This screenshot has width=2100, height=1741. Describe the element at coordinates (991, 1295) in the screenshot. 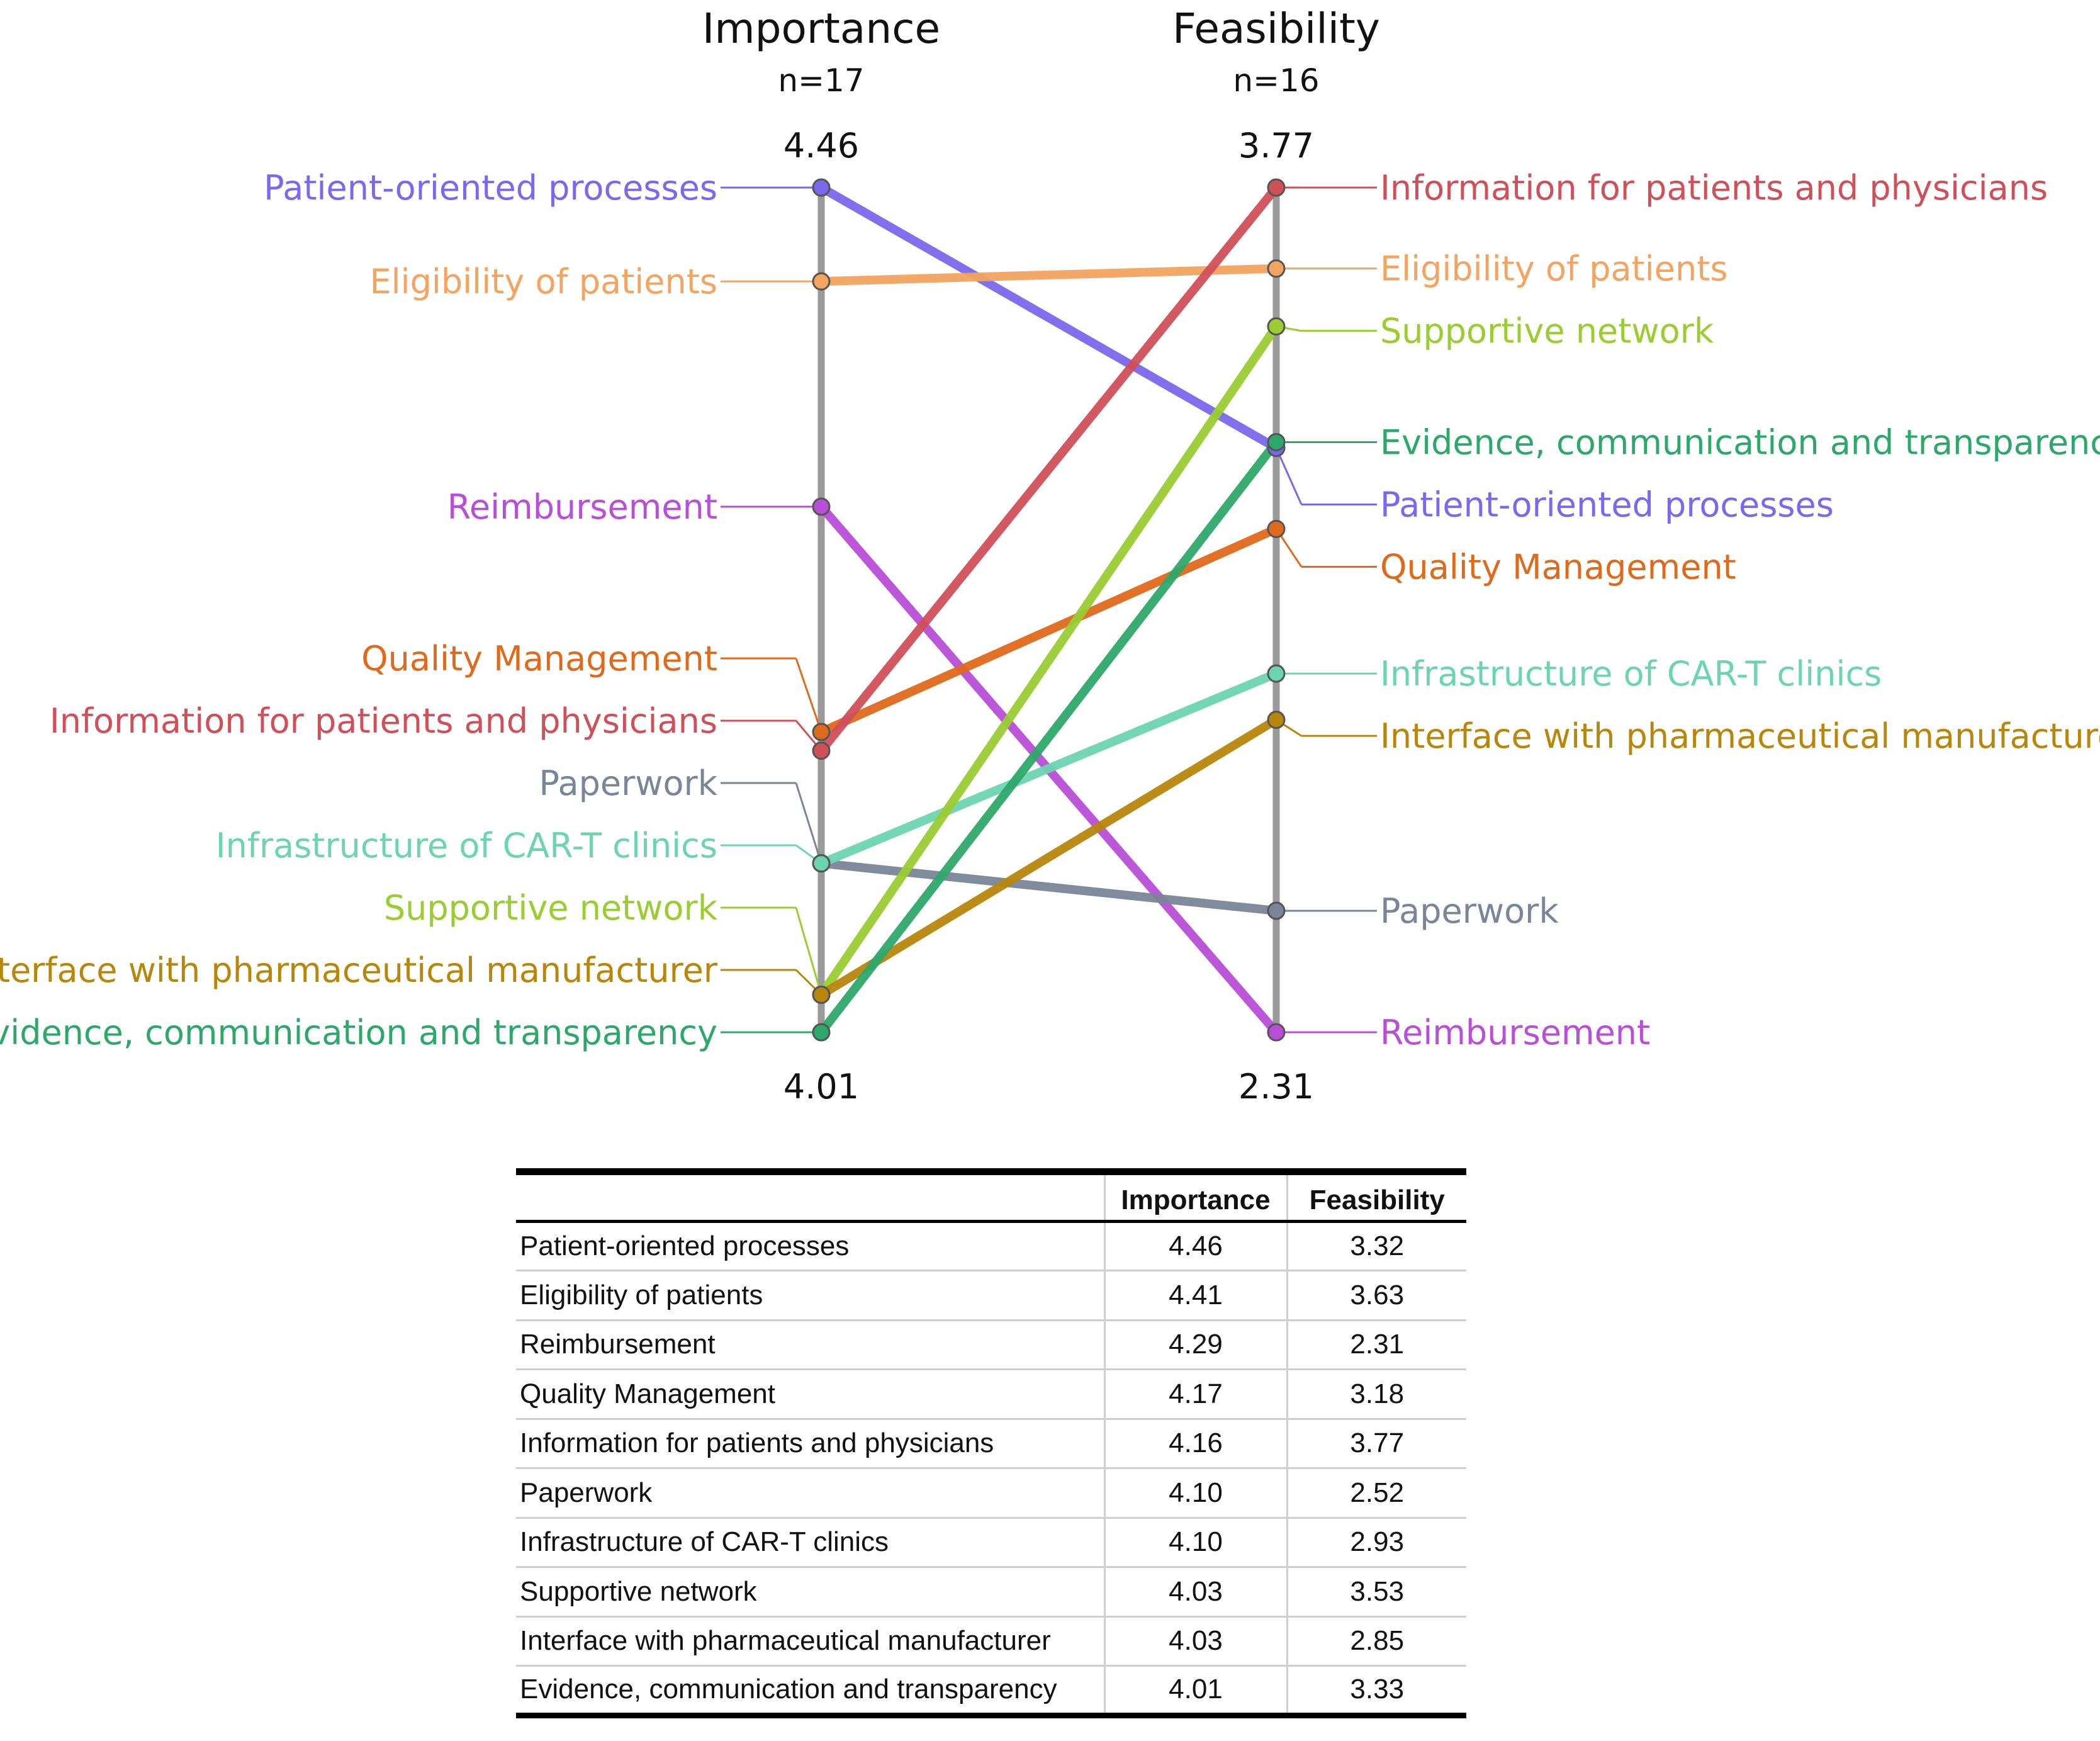

I see `table-row: Eligibility of patients 4.41 3.63` at that location.